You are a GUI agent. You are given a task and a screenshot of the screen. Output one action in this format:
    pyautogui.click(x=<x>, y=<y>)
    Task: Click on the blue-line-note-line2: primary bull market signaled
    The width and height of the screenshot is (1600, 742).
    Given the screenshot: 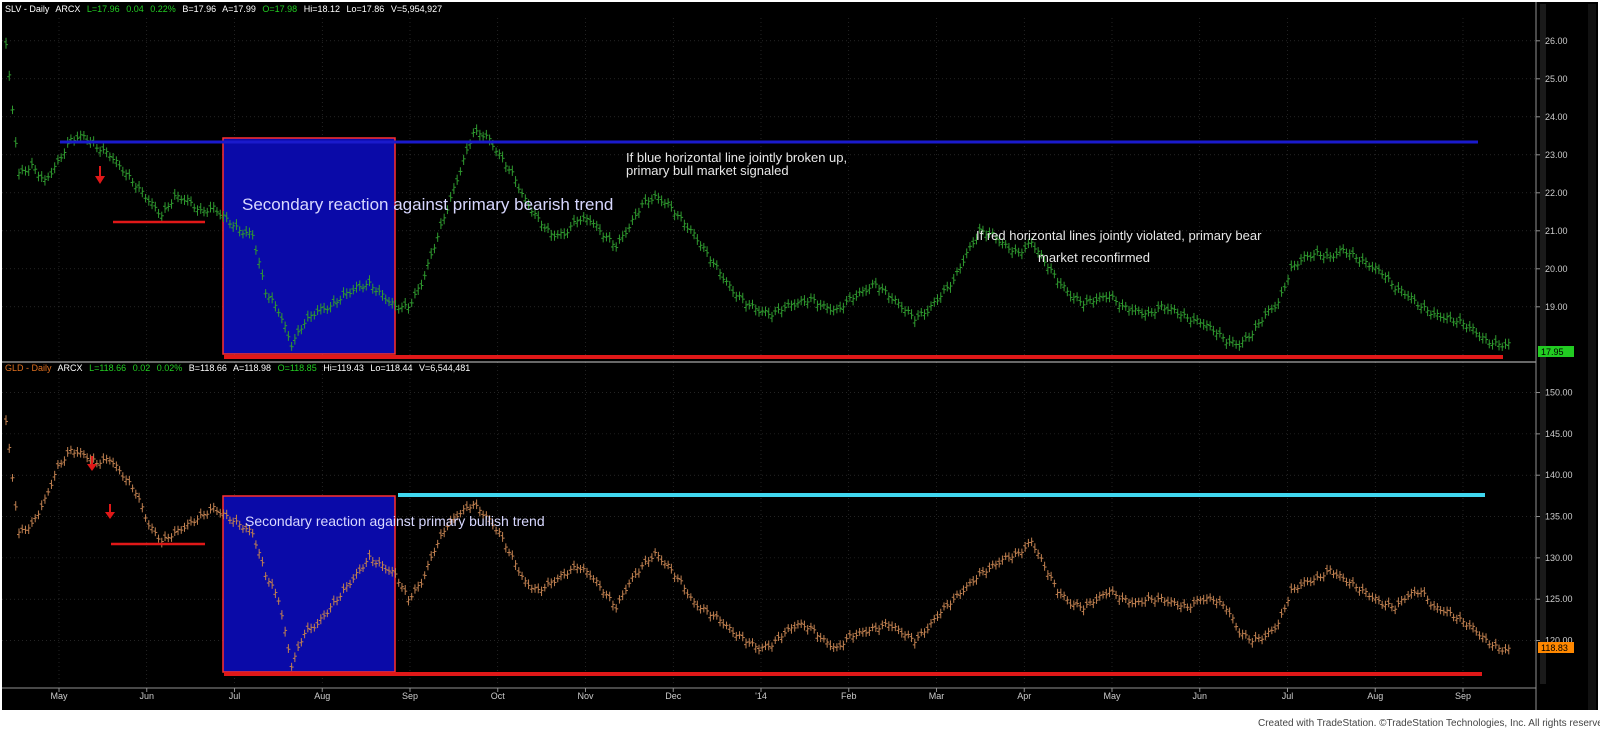 What is the action you would take?
    pyautogui.click(x=707, y=170)
    